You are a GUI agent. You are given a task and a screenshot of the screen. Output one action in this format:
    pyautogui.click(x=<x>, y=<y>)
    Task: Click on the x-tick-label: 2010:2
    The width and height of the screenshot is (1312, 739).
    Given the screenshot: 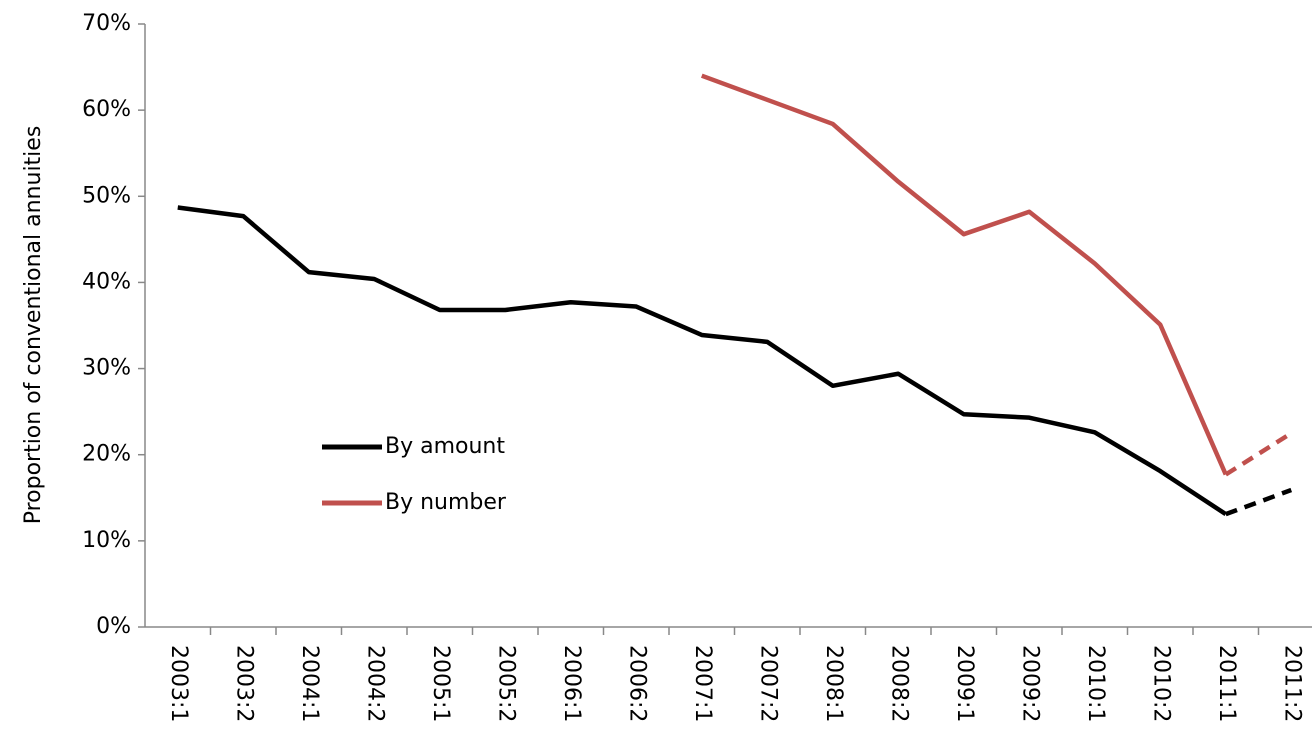 What is the action you would take?
    pyautogui.click(x=1160, y=683)
    